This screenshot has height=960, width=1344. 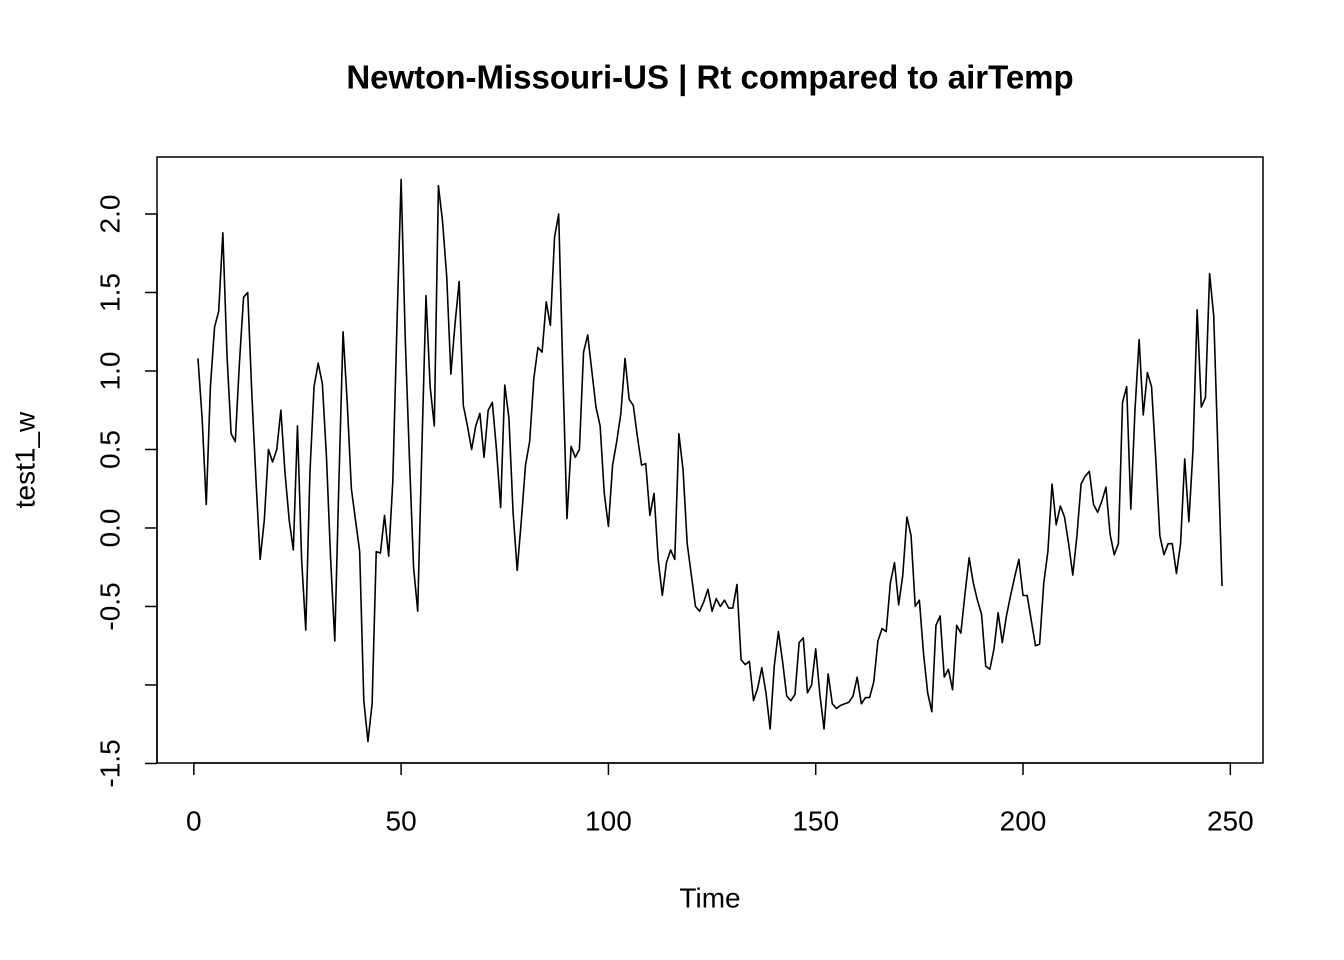 What do you see at coordinates (194, 820) in the screenshot?
I see `x-tick-label: 0` at bounding box center [194, 820].